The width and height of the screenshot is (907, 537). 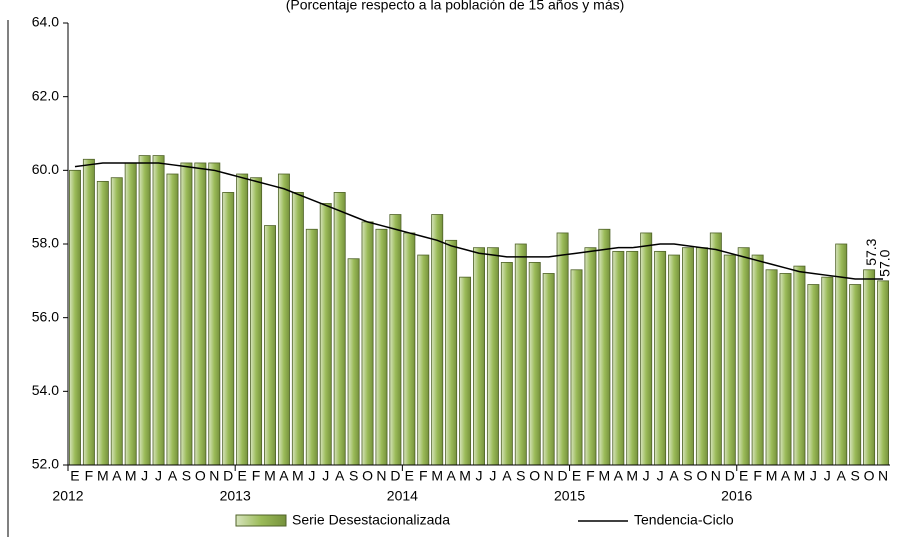 What do you see at coordinates (402, 496) in the screenshot?
I see `x-group-label: 2014` at bounding box center [402, 496].